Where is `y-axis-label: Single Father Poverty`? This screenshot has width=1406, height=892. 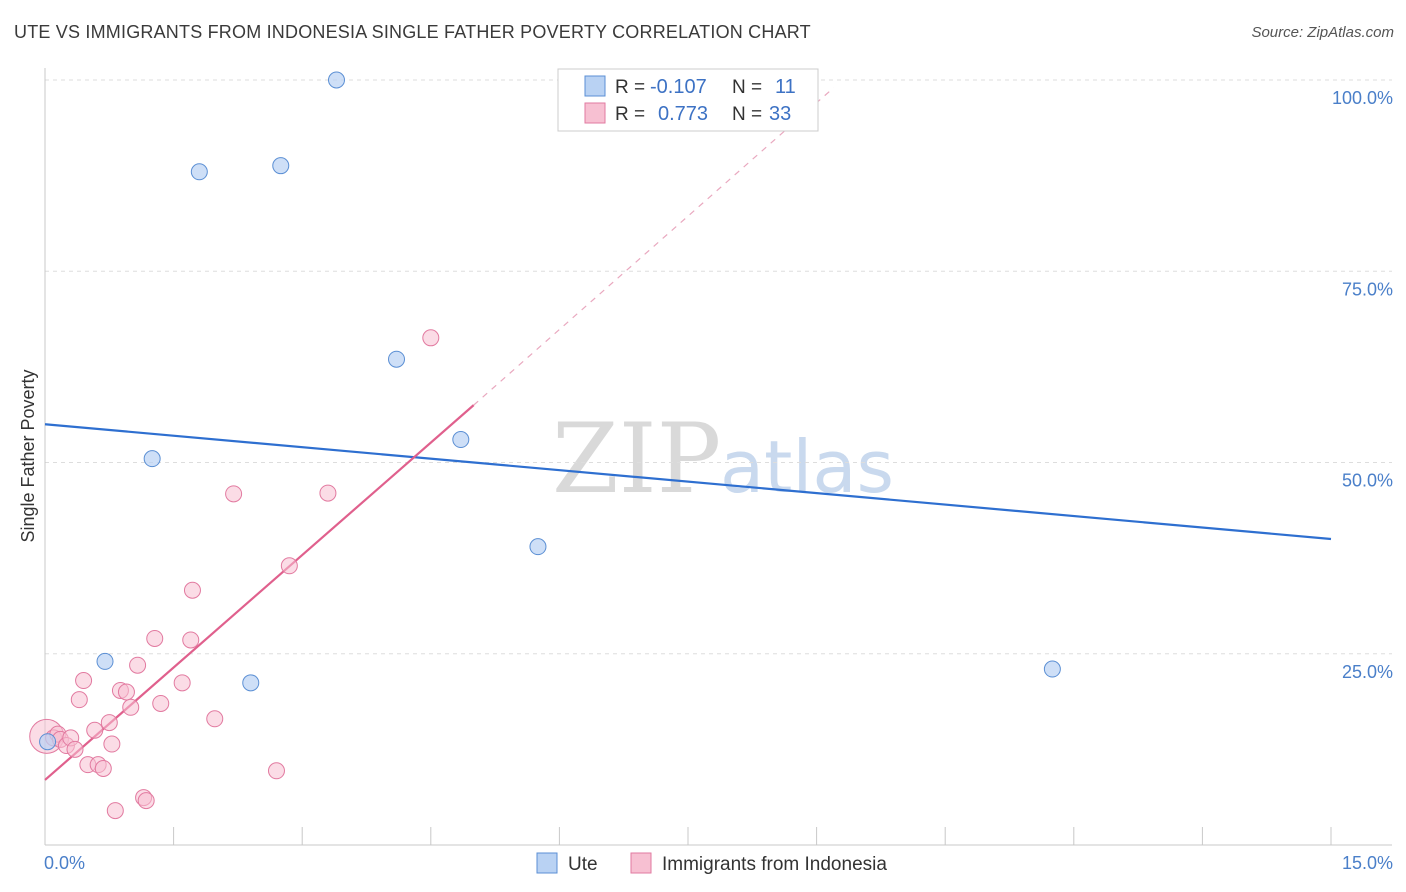 y-axis-label: Single Father Poverty is located at coordinates (28, 455).